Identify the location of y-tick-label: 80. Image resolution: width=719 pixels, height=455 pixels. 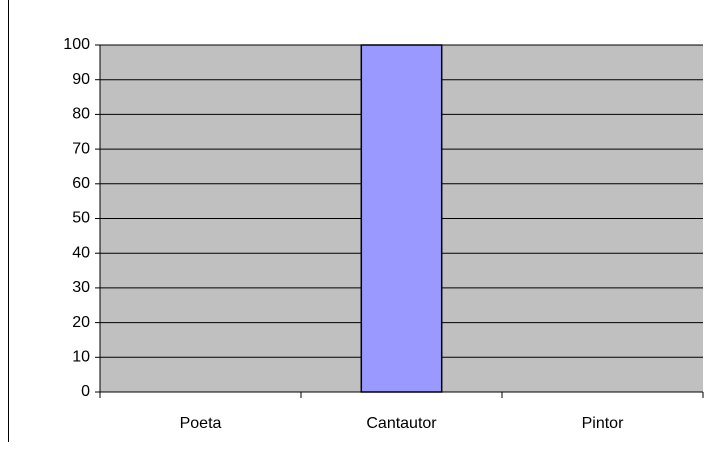
(81, 114).